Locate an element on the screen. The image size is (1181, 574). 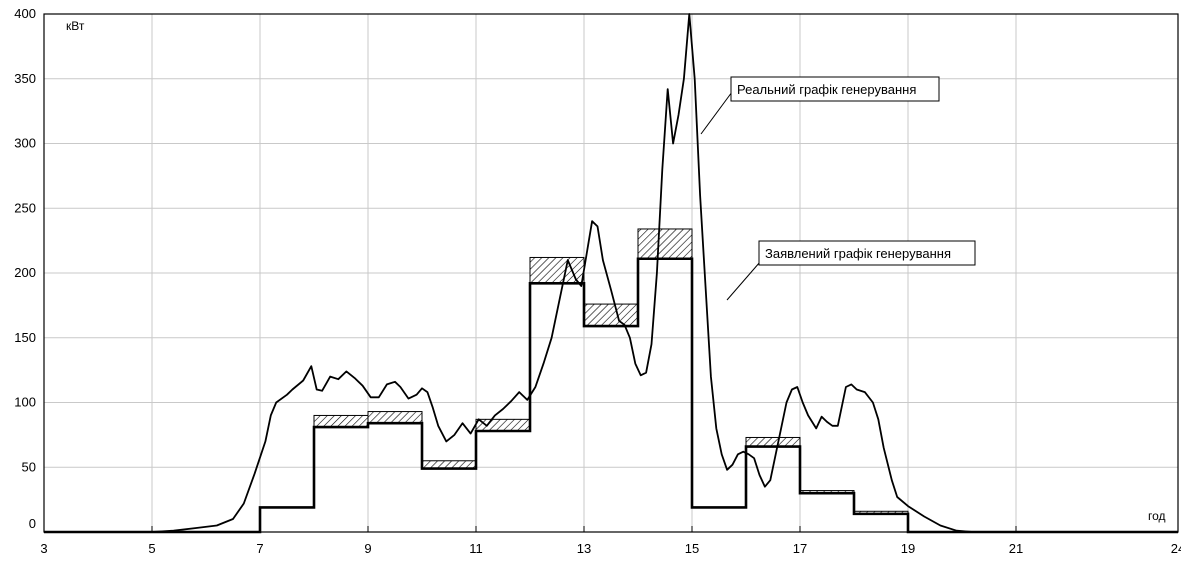
y-axis-unit-label: кВт is located at coordinates (75, 26).